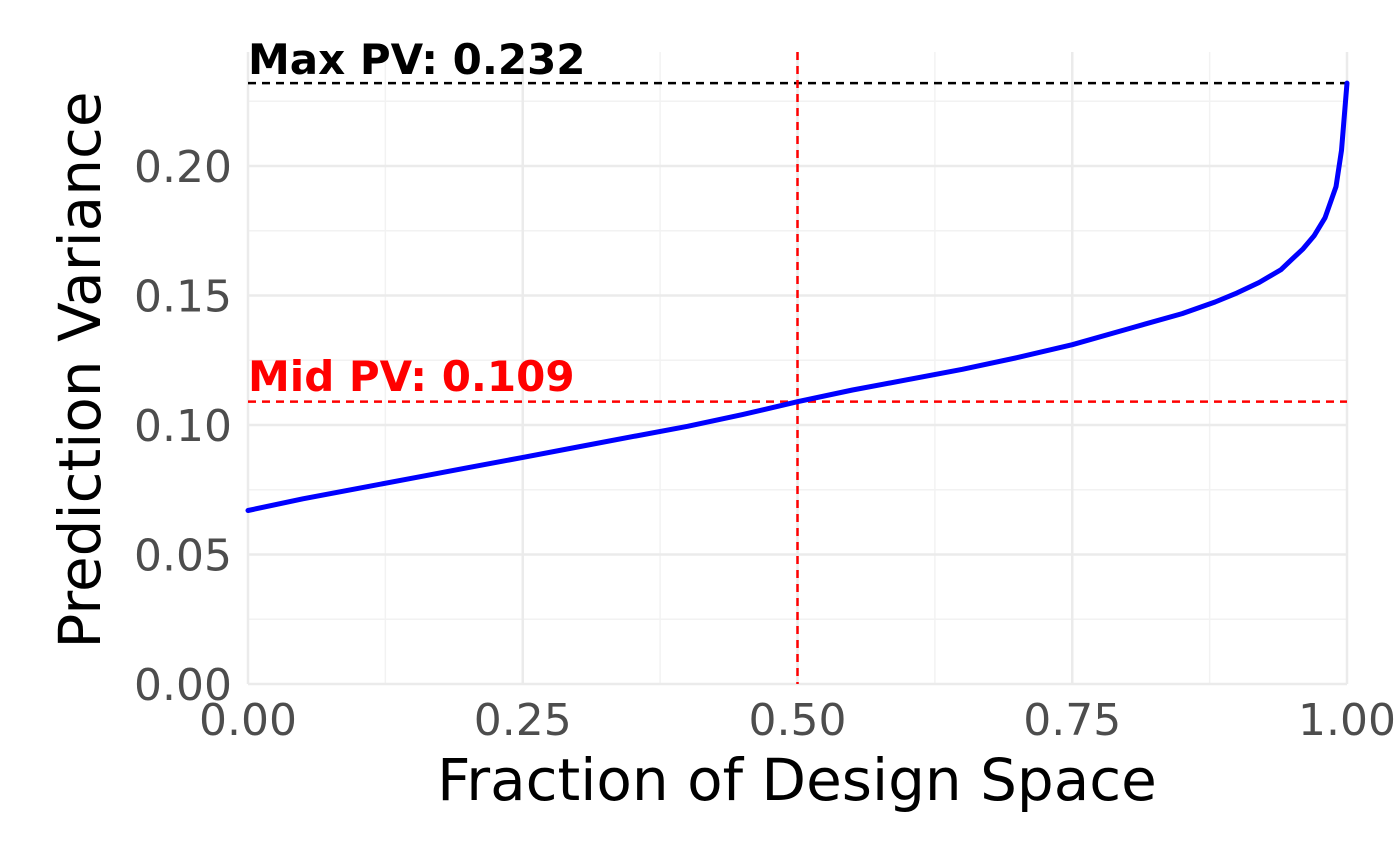  What do you see at coordinates (523, 720) in the screenshot?
I see `x-tick-label: 0.25` at bounding box center [523, 720].